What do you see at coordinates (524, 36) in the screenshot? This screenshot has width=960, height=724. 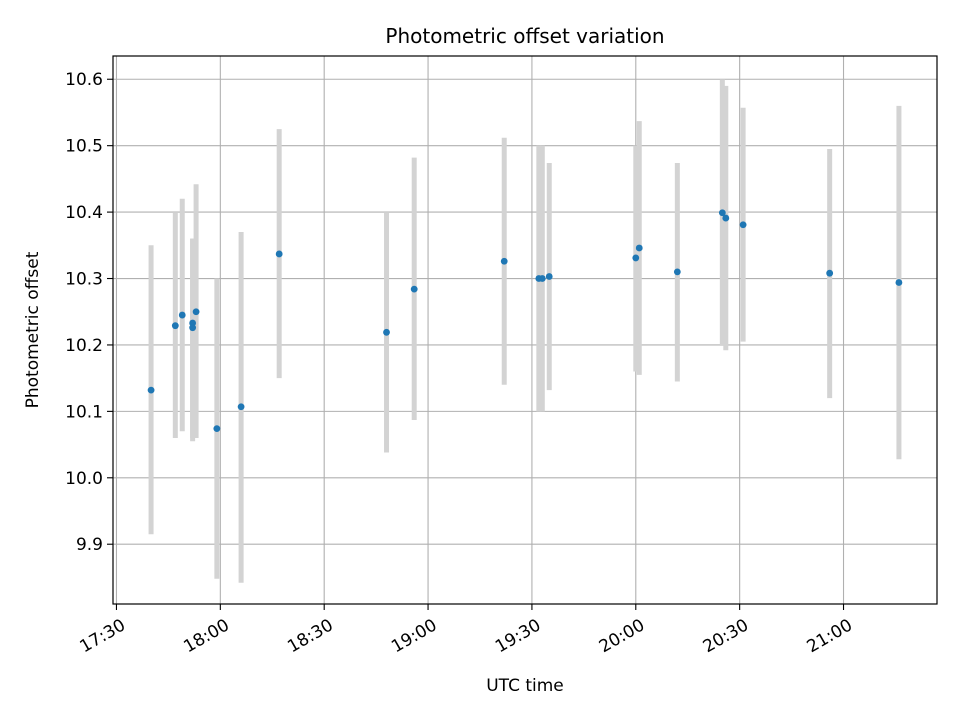 I see `chart-title: Photometric offset variation` at bounding box center [524, 36].